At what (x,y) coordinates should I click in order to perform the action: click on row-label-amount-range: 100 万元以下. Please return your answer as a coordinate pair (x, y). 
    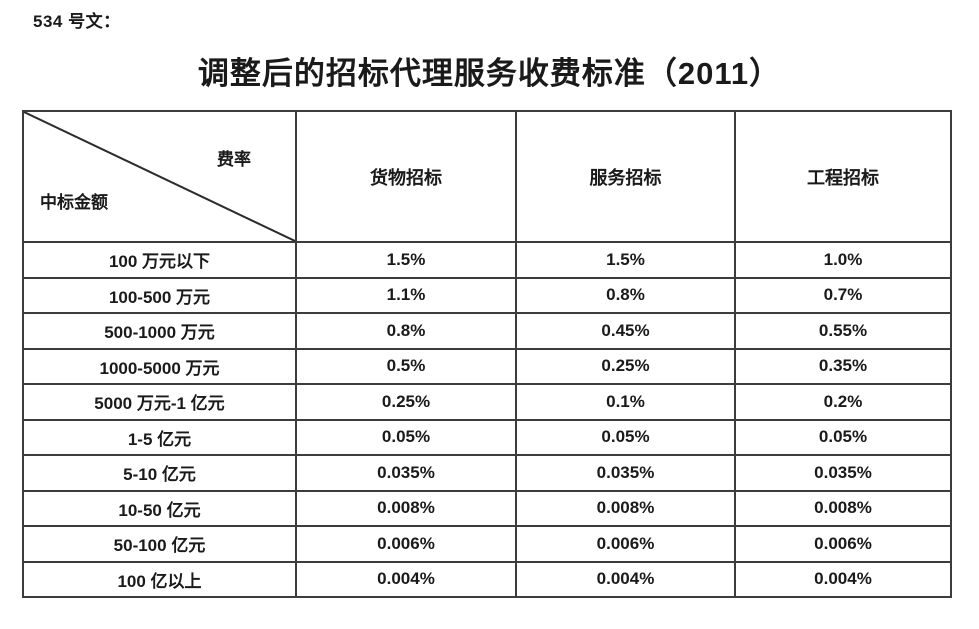
    Looking at the image, I should click on (159, 260).